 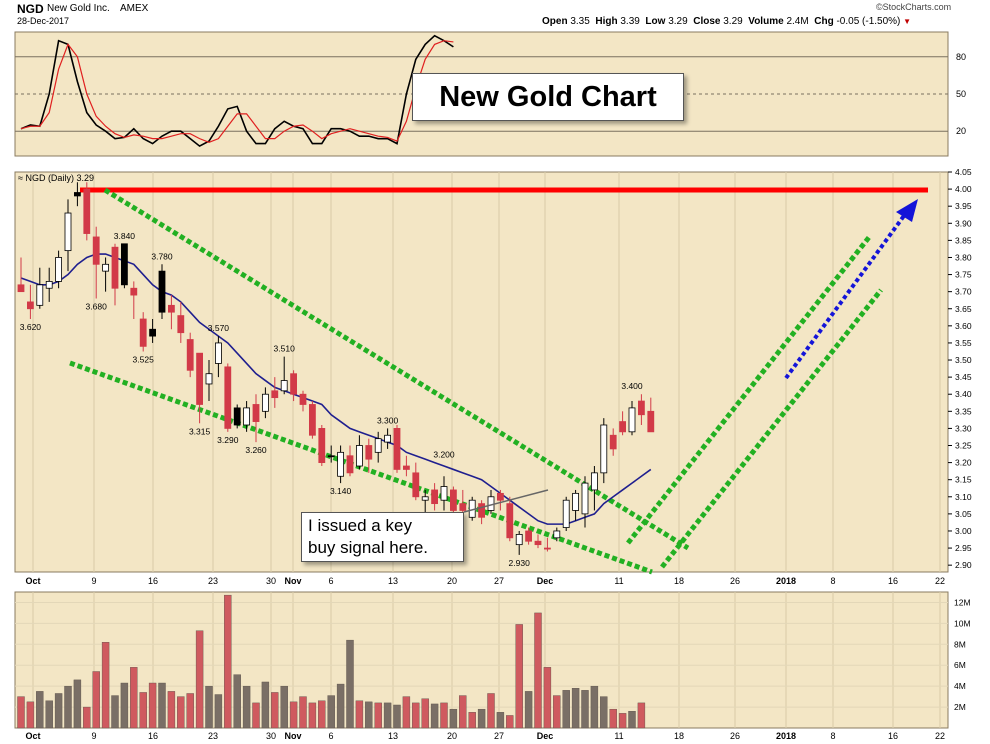 I want to click on price-tick-label: 3.60, so click(x=963, y=326).